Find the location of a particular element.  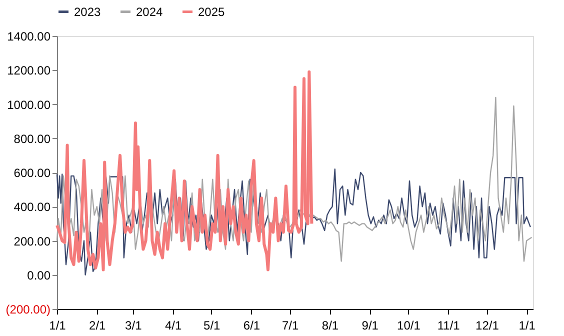

x-tick-label: 5/1 is located at coordinates (212, 325).